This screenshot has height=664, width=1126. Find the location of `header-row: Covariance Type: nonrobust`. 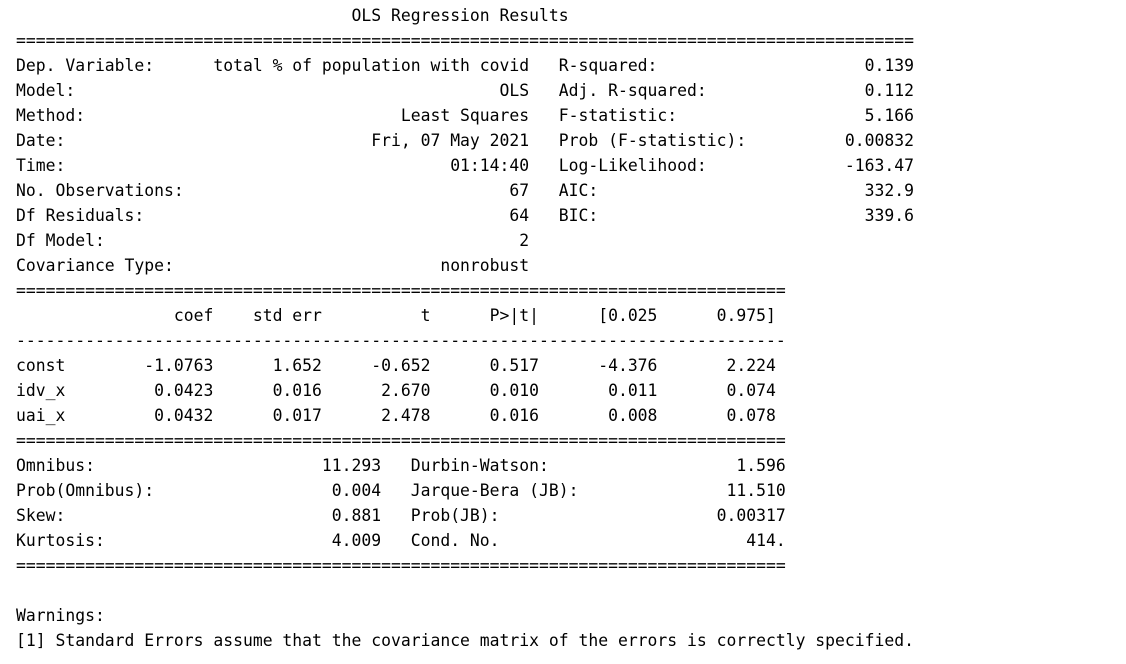

header-row: Covariance Type: nonrobust is located at coordinates (273, 265).